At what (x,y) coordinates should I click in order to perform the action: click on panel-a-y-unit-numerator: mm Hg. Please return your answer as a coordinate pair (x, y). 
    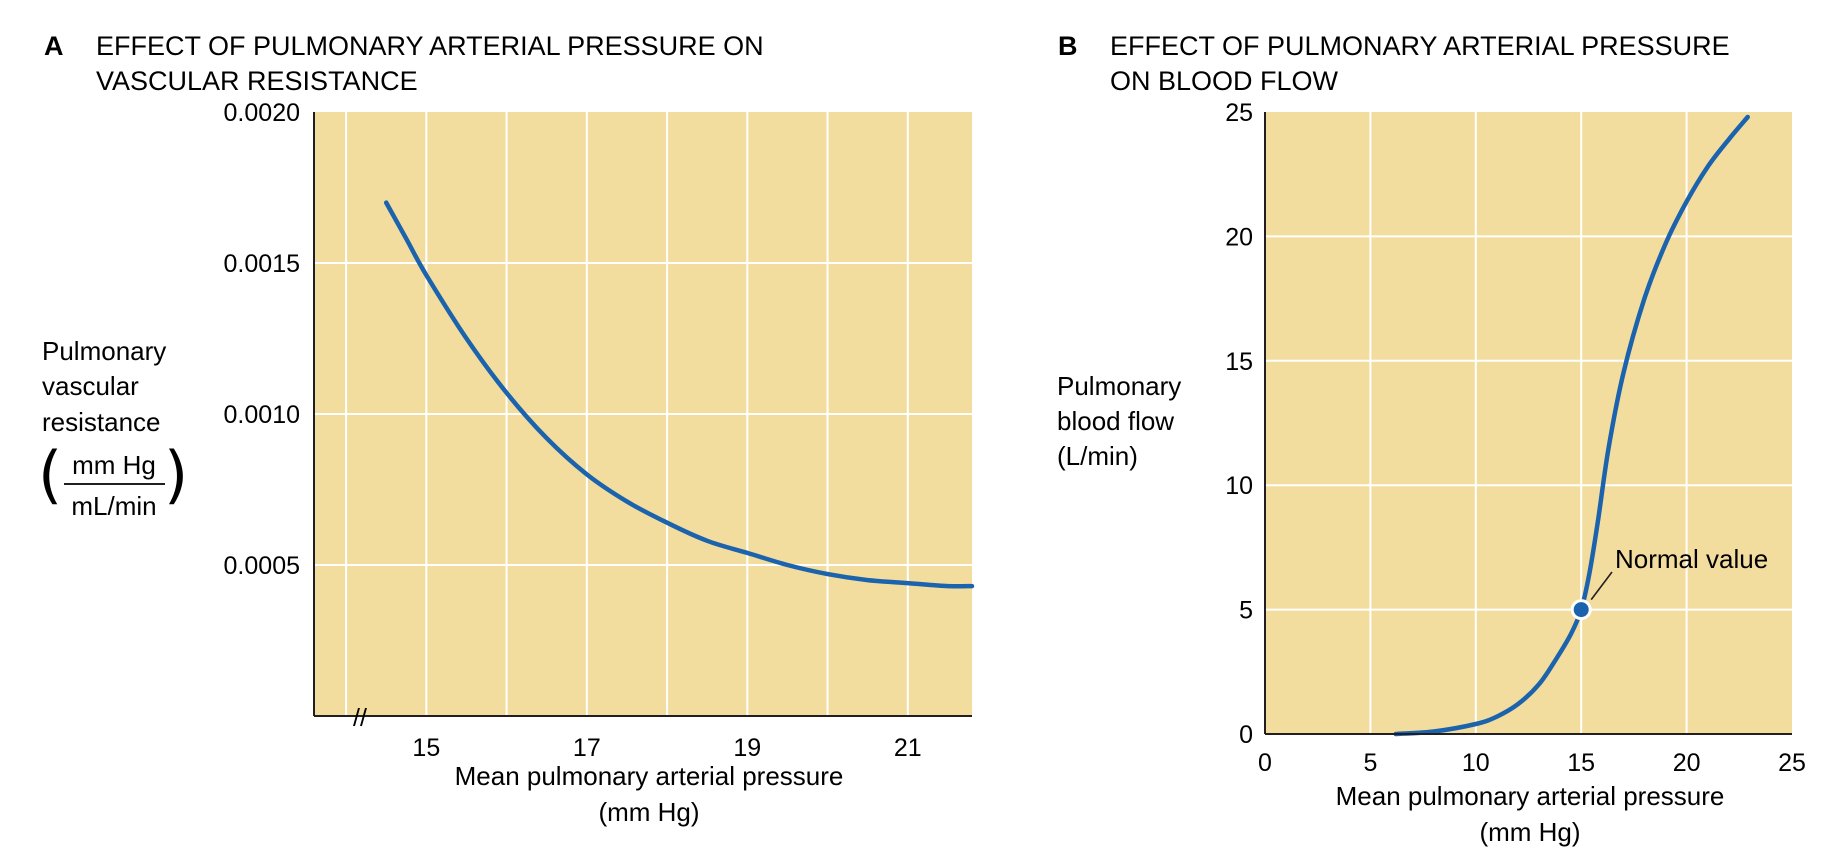
    Looking at the image, I should click on (114, 465).